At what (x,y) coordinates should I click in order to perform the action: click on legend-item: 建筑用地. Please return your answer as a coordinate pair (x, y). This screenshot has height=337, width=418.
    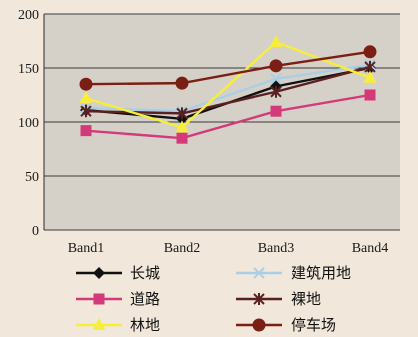
    Looking at the image, I should click on (293, 273).